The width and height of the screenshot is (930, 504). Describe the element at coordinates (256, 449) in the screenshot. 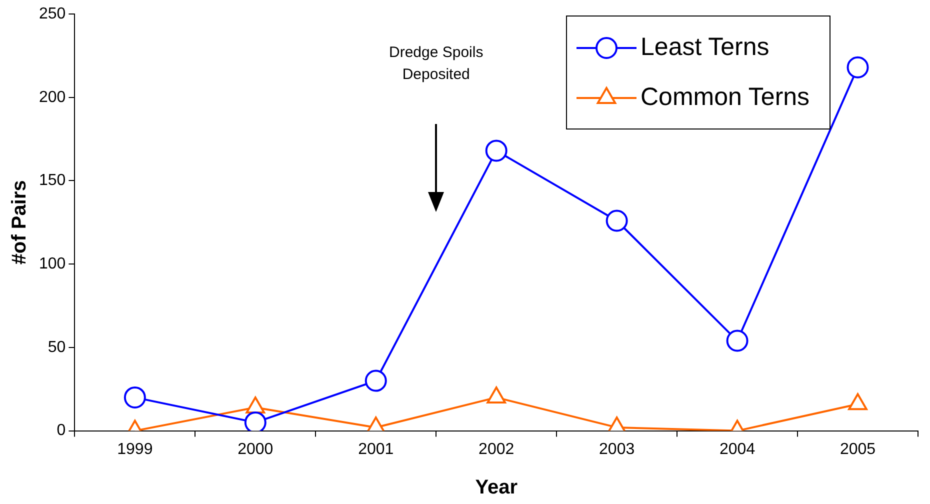

I see `x-tick-label: 2000` at that location.